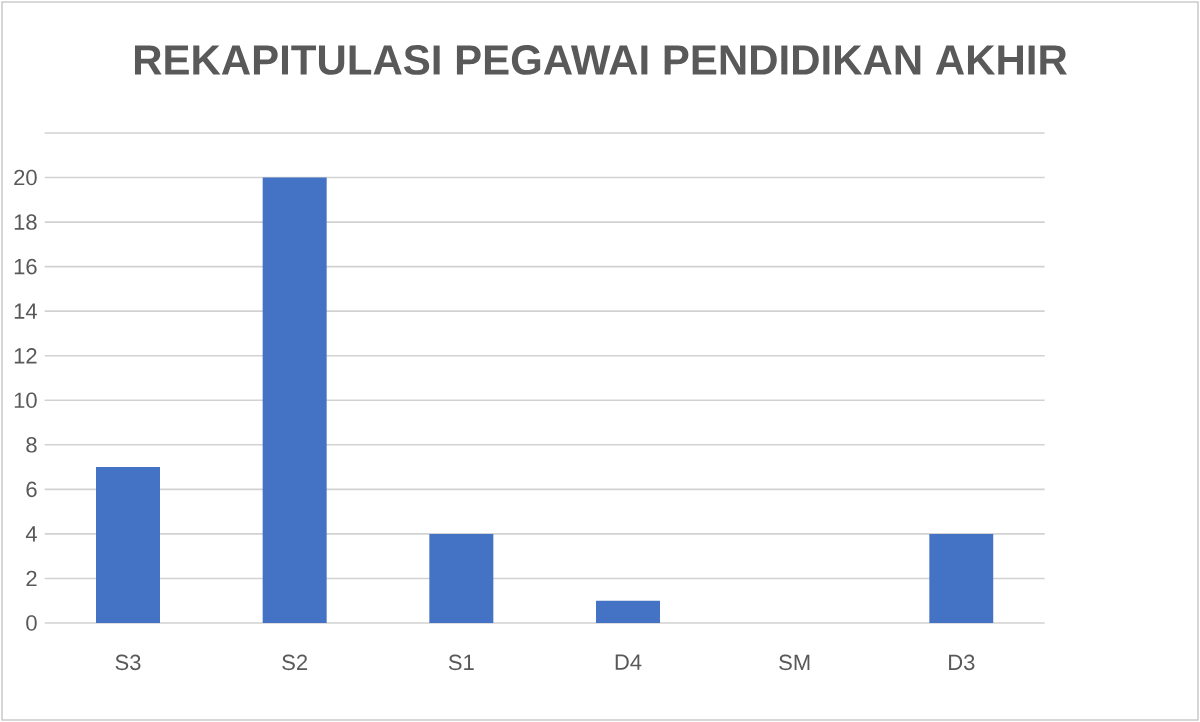  Describe the element at coordinates (25, 400) in the screenshot. I see `y-tick-label: 10` at that location.